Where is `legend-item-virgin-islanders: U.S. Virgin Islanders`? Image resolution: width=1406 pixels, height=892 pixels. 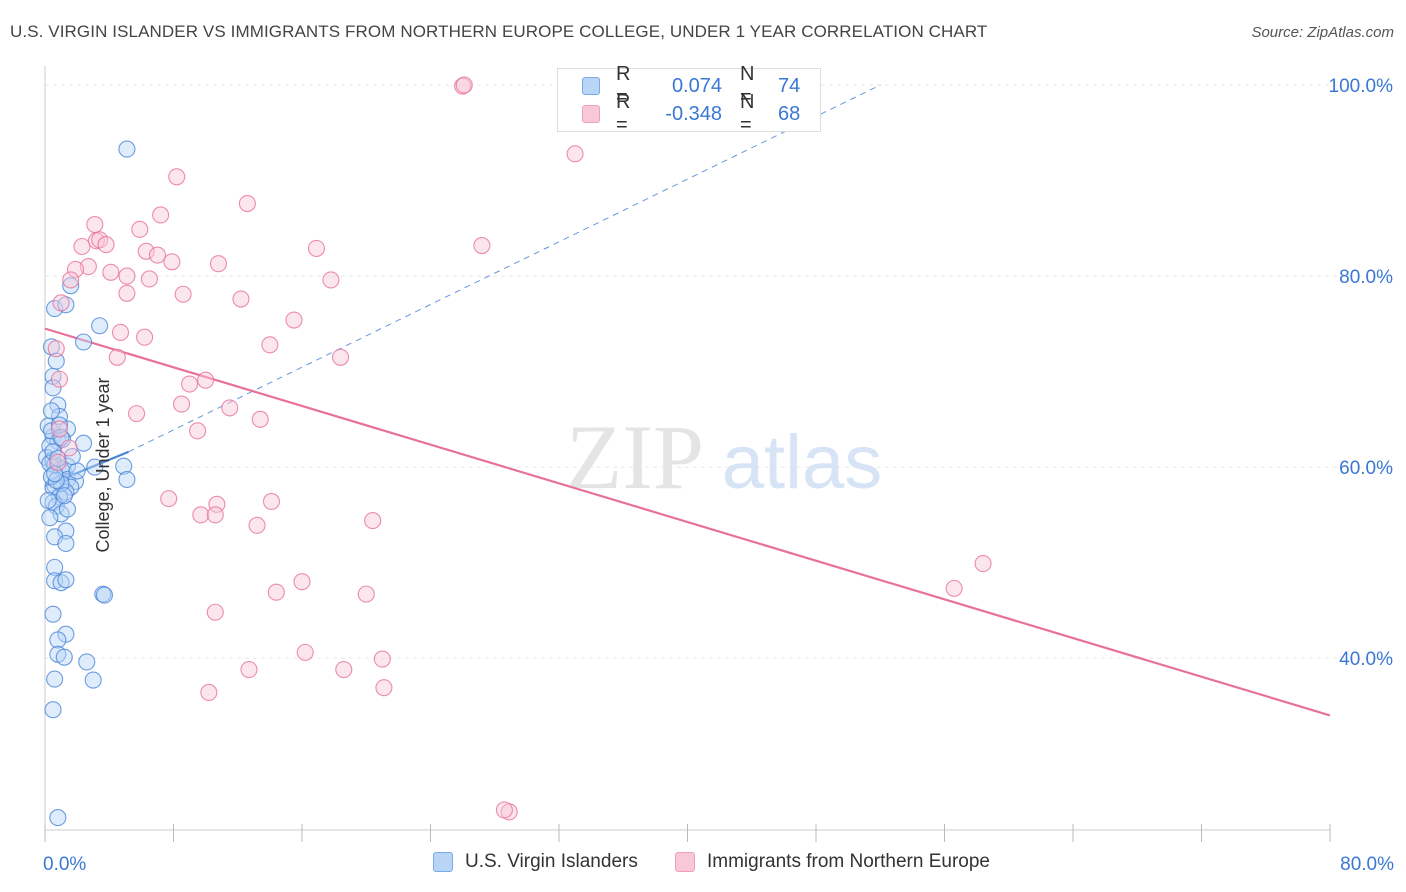
legend-item-virgin-islanders: U.S. Virgin Islanders is located at coordinates (535, 862).